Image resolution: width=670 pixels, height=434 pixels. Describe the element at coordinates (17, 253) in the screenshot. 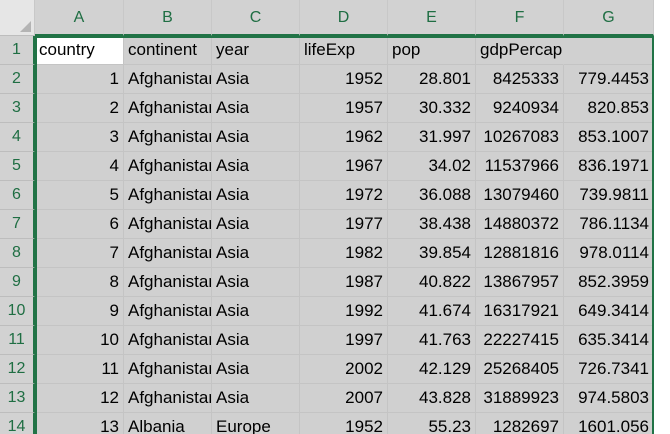

I see `row-header: 8` at that location.